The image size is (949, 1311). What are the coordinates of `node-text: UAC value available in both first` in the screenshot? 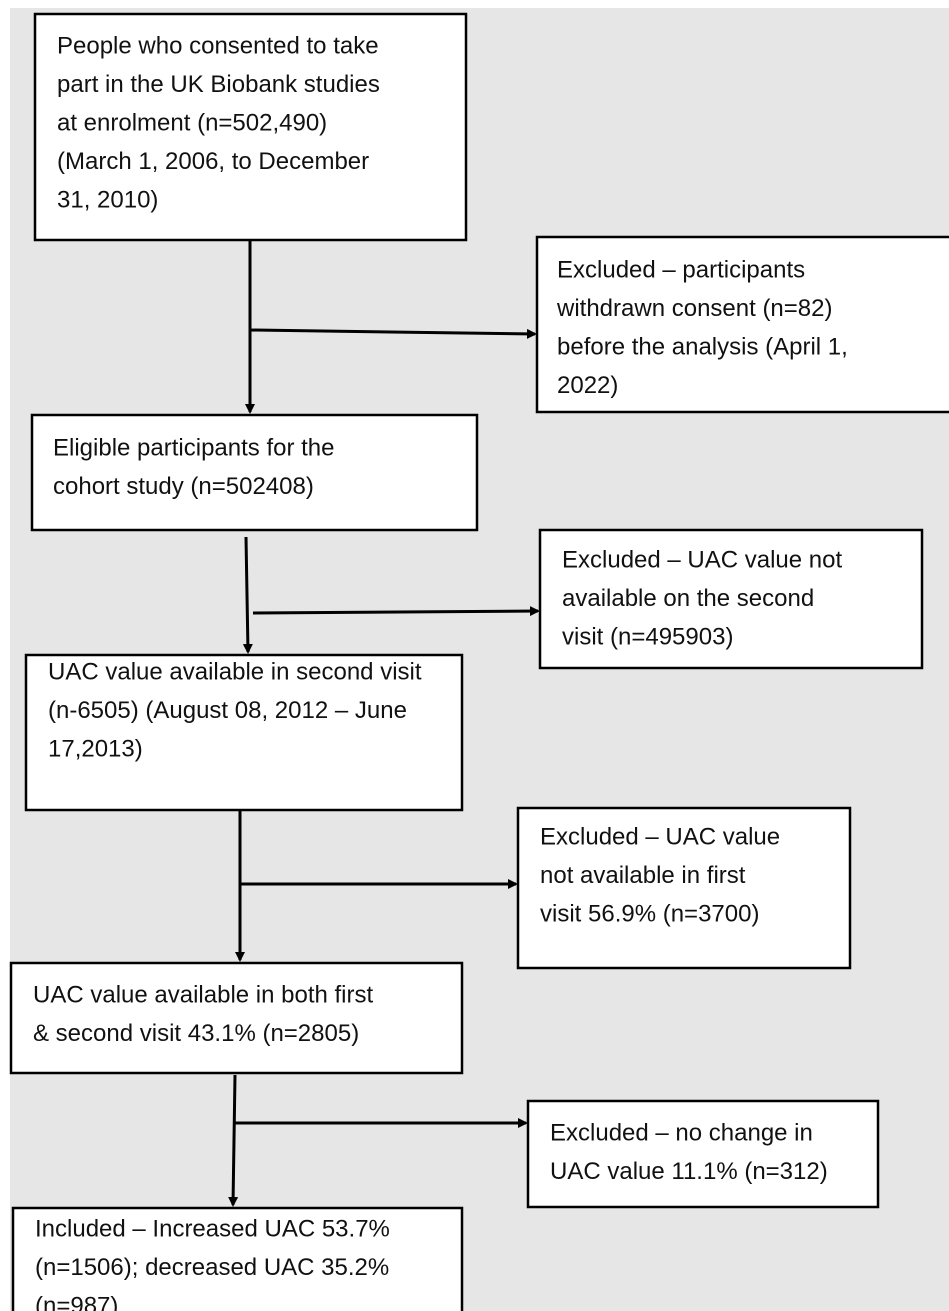 It's located at (203, 994).